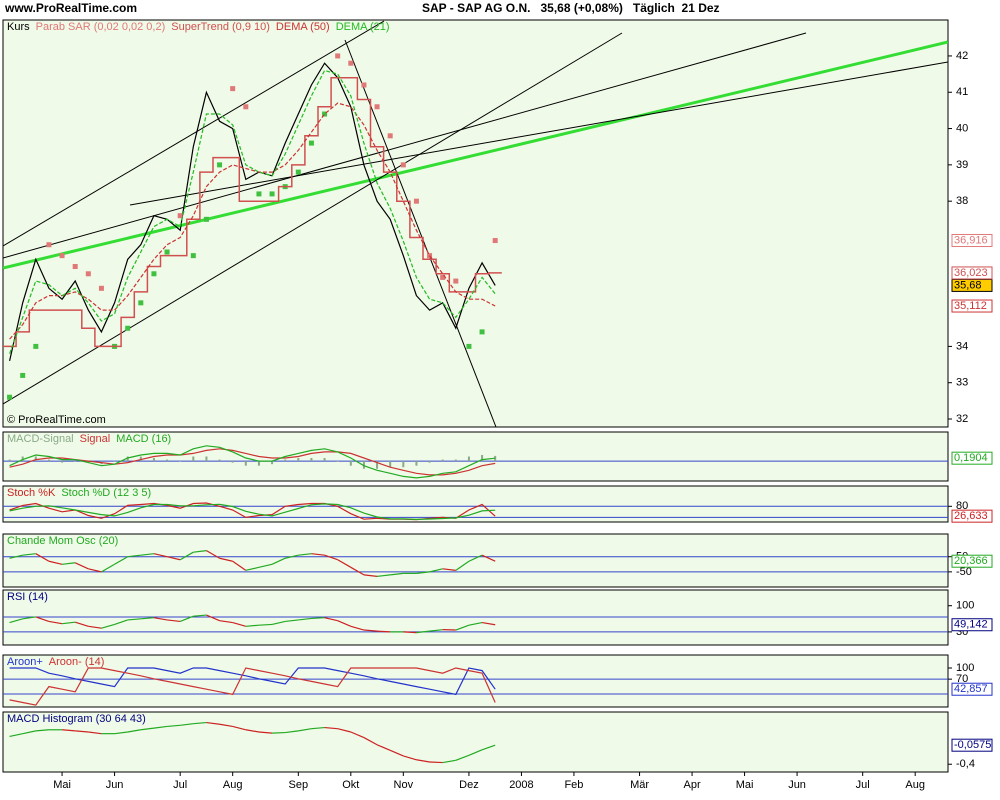 The image size is (1000, 800). Describe the element at coordinates (404, 785) in the screenshot. I see `x-tick-label: Nov` at that location.